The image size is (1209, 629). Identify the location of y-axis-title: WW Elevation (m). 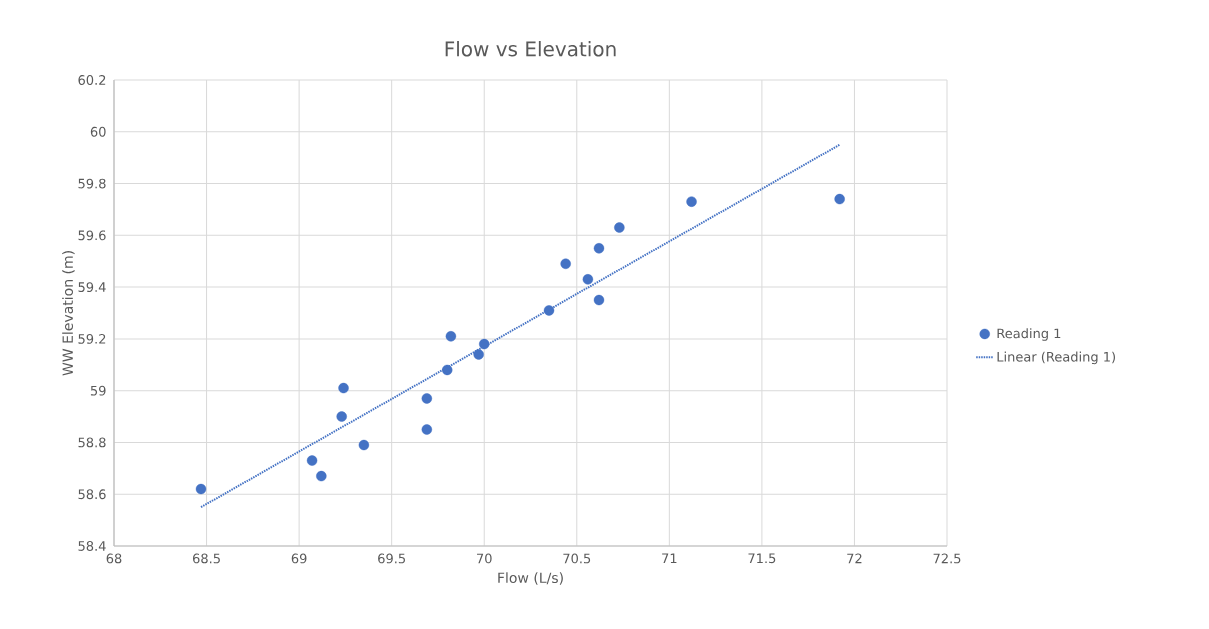
(68, 313).